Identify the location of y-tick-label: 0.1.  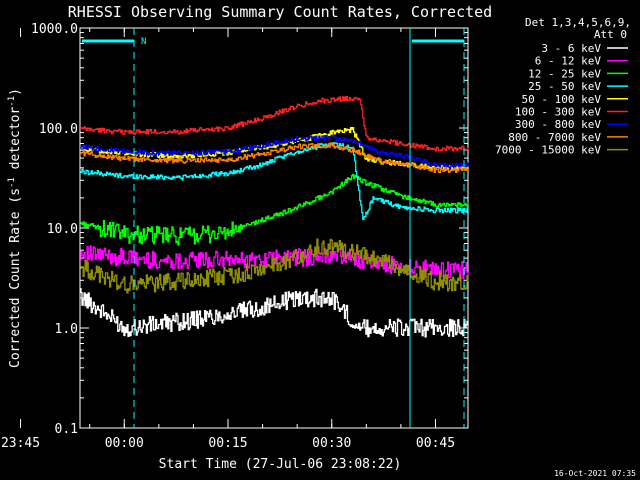
(66, 429).